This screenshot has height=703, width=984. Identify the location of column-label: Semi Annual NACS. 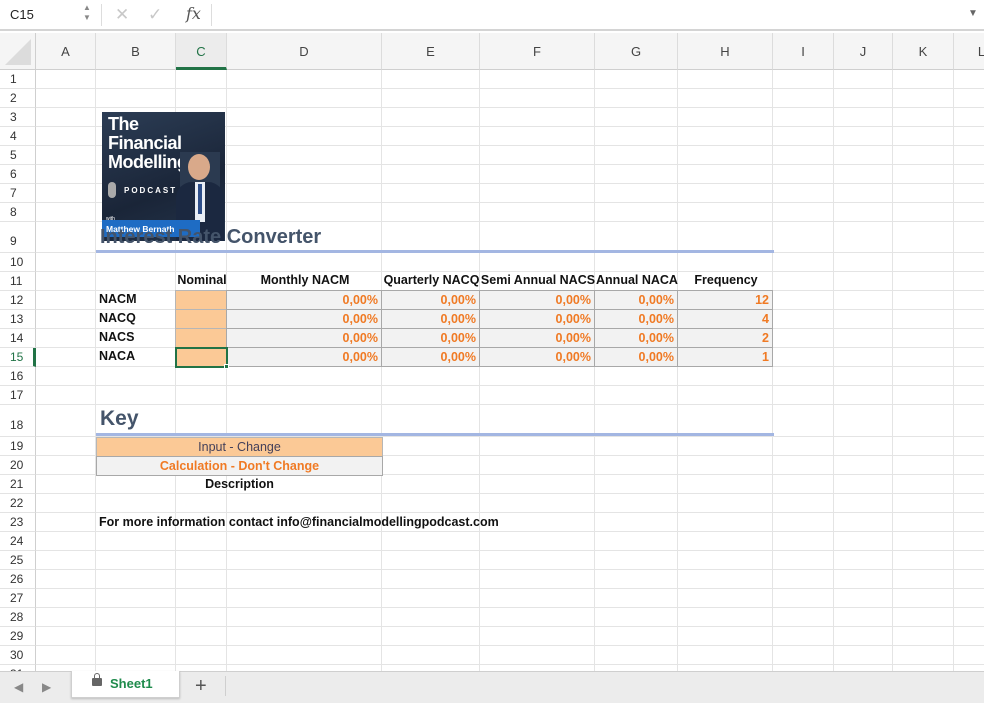
(538, 280).